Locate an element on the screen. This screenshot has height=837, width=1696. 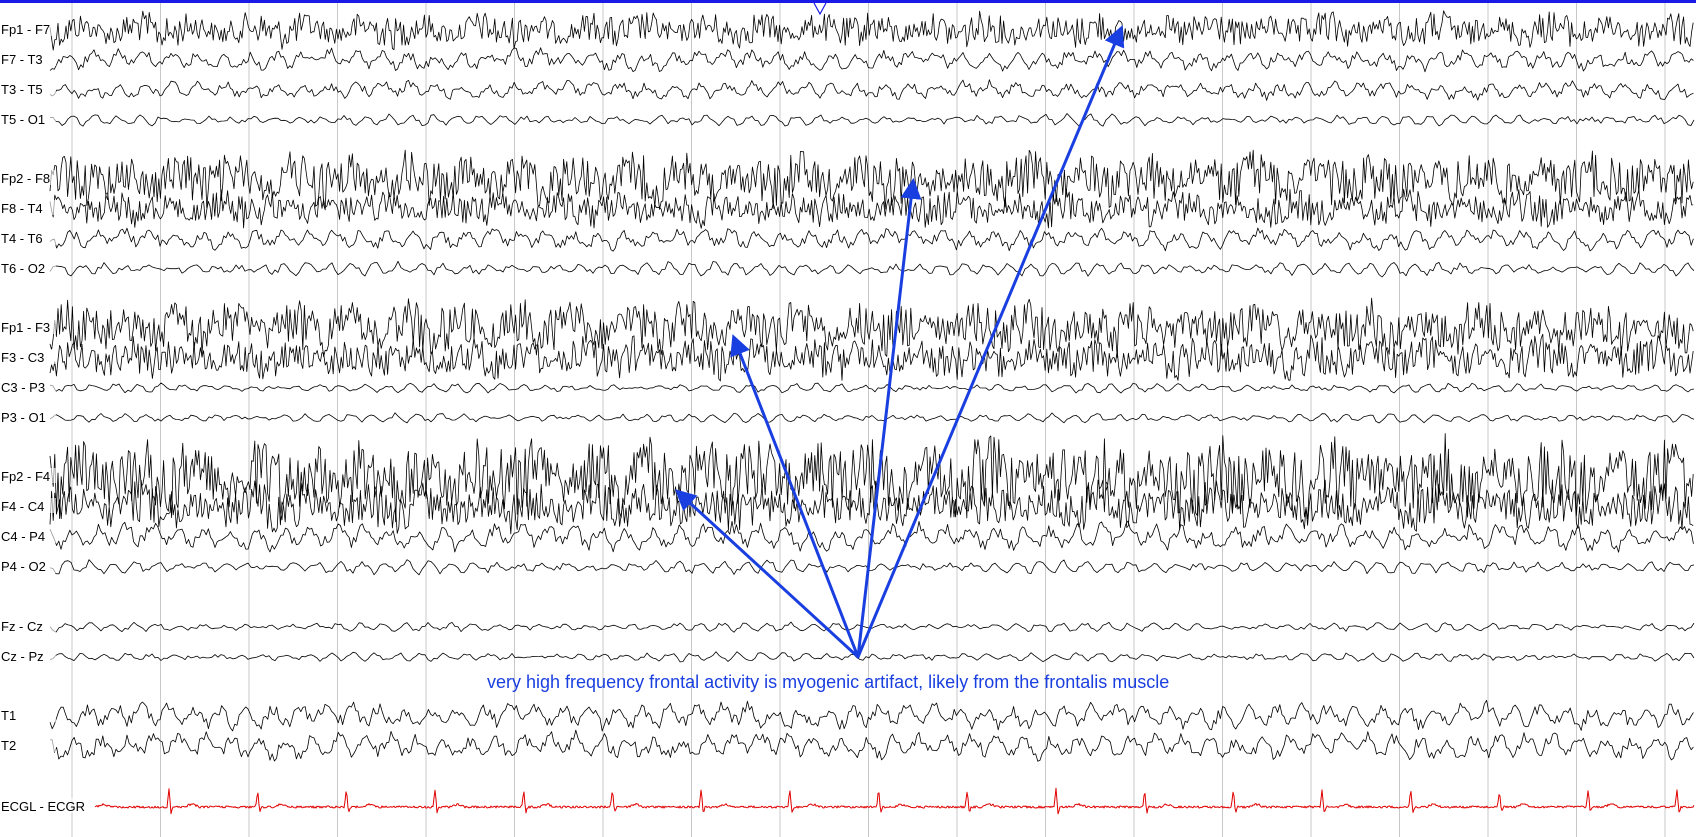
label-bg-t6-o2 is located at coordinates (28, 267).